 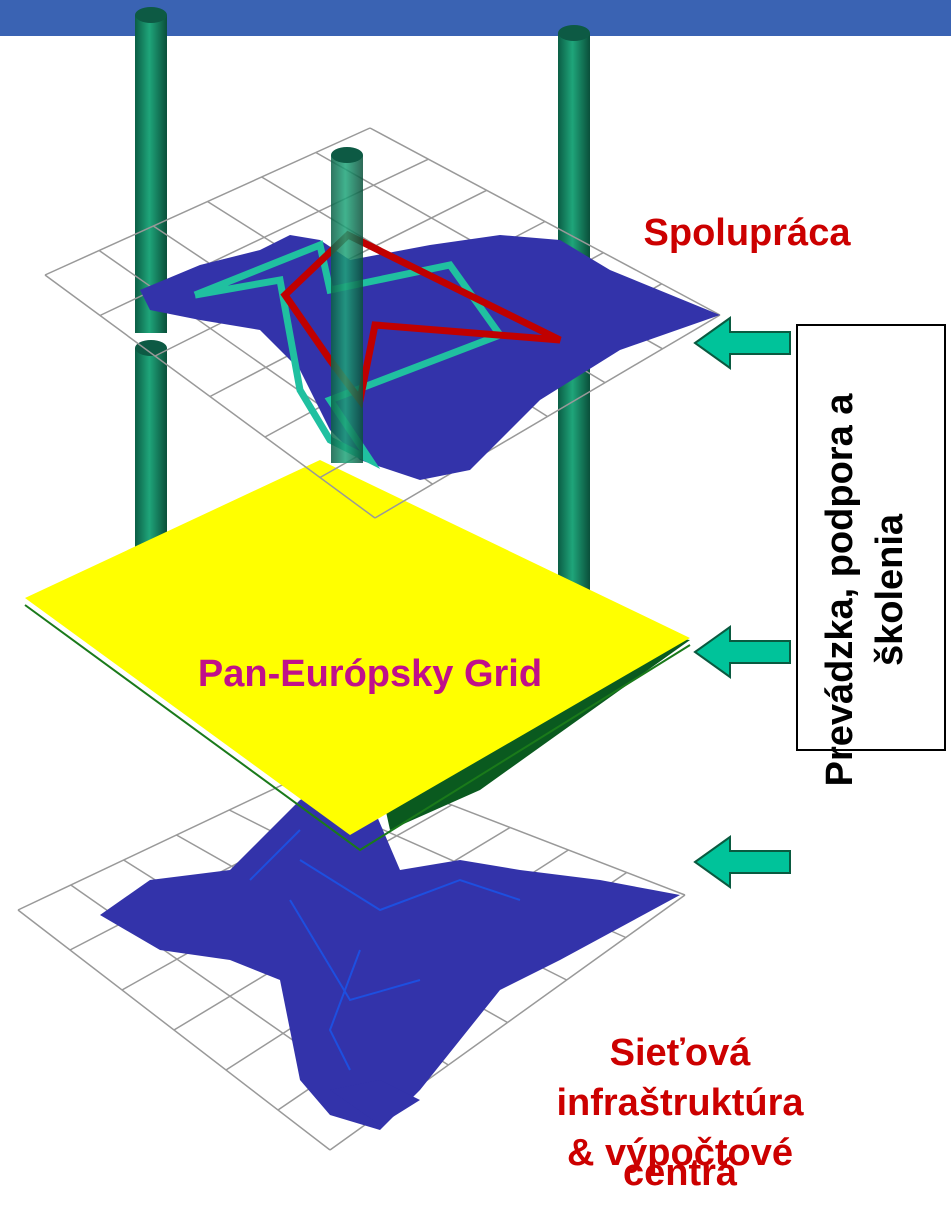 I want to click on map, so click(x=375, y=1102).